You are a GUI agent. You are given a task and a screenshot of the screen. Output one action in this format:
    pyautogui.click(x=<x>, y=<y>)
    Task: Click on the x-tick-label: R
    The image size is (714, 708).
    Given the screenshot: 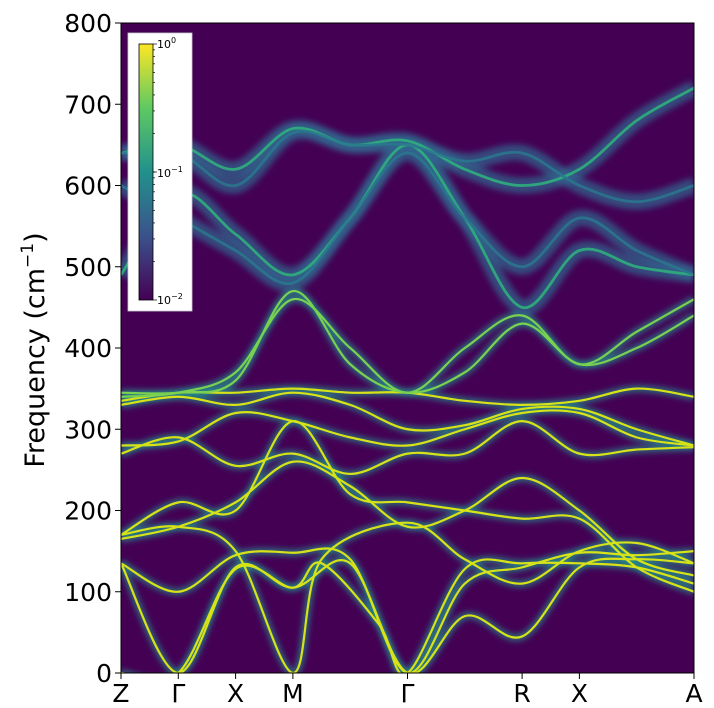 What is the action you would take?
    pyautogui.click(x=521, y=693)
    